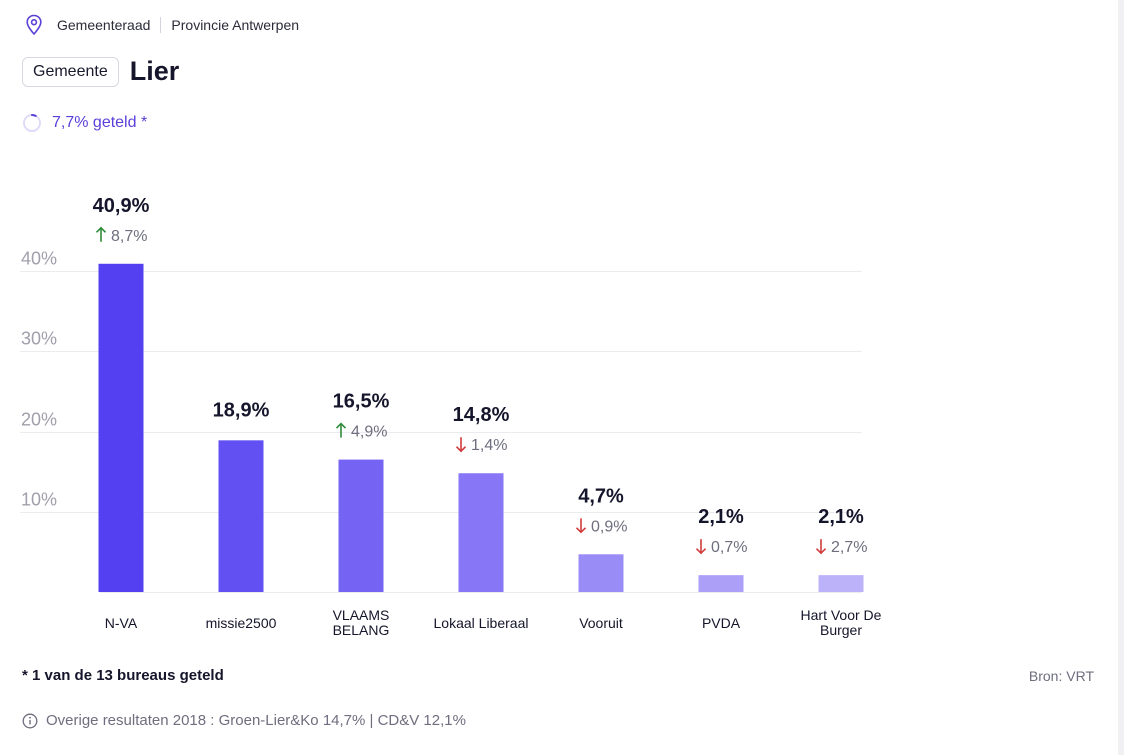  What do you see at coordinates (70, 71) in the screenshot?
I see `gemeente-badge: Gemeente` at bounding box center [70, 71].